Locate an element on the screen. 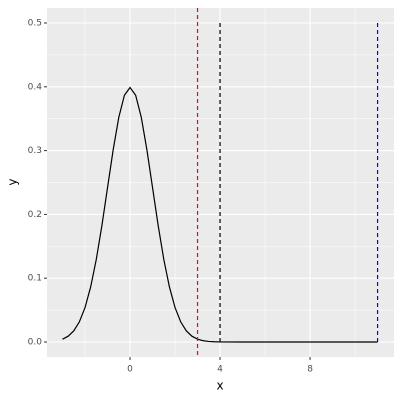 The width and height of the screenshot is (400, 404). y-tick-label: 0.0 is located at coordinates (35, 343).